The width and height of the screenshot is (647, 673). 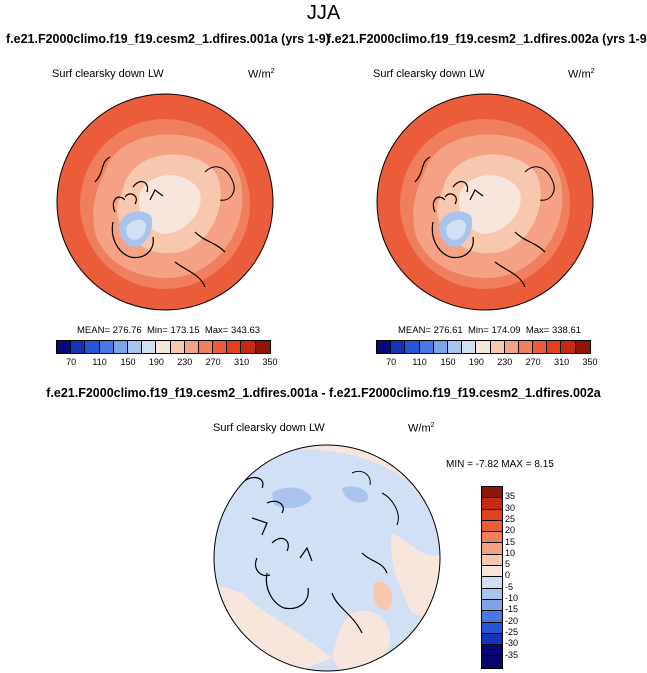 What do you see at coordinates (500, 464) in the screenshot?
I see `diff-minmax: MIN = -7.82 MAX = 8.15` at bounding box center [500, 464].